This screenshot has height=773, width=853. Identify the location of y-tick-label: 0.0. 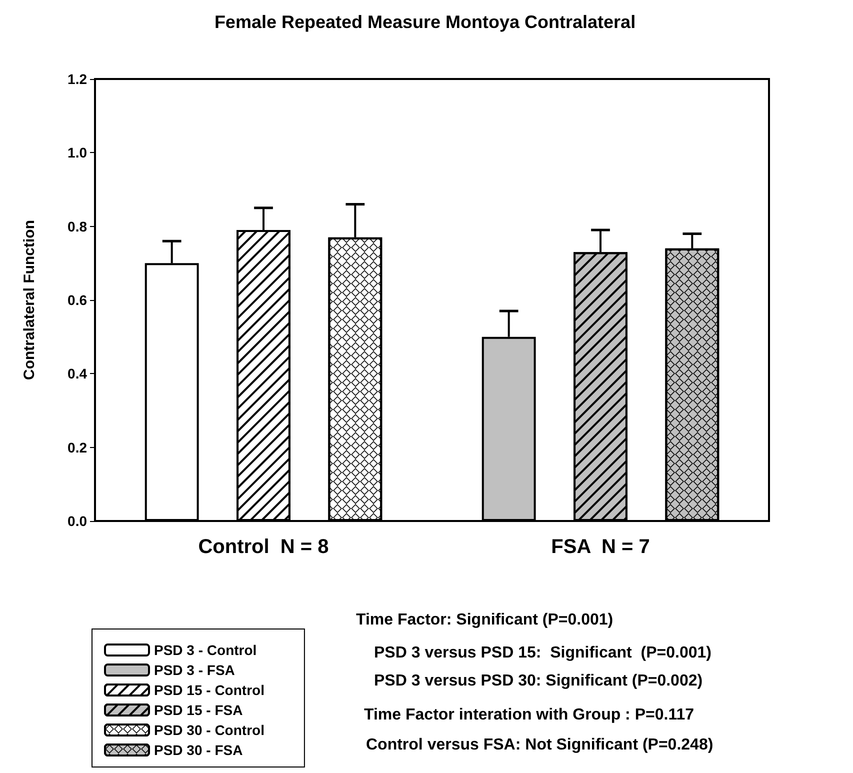
(78, 521).